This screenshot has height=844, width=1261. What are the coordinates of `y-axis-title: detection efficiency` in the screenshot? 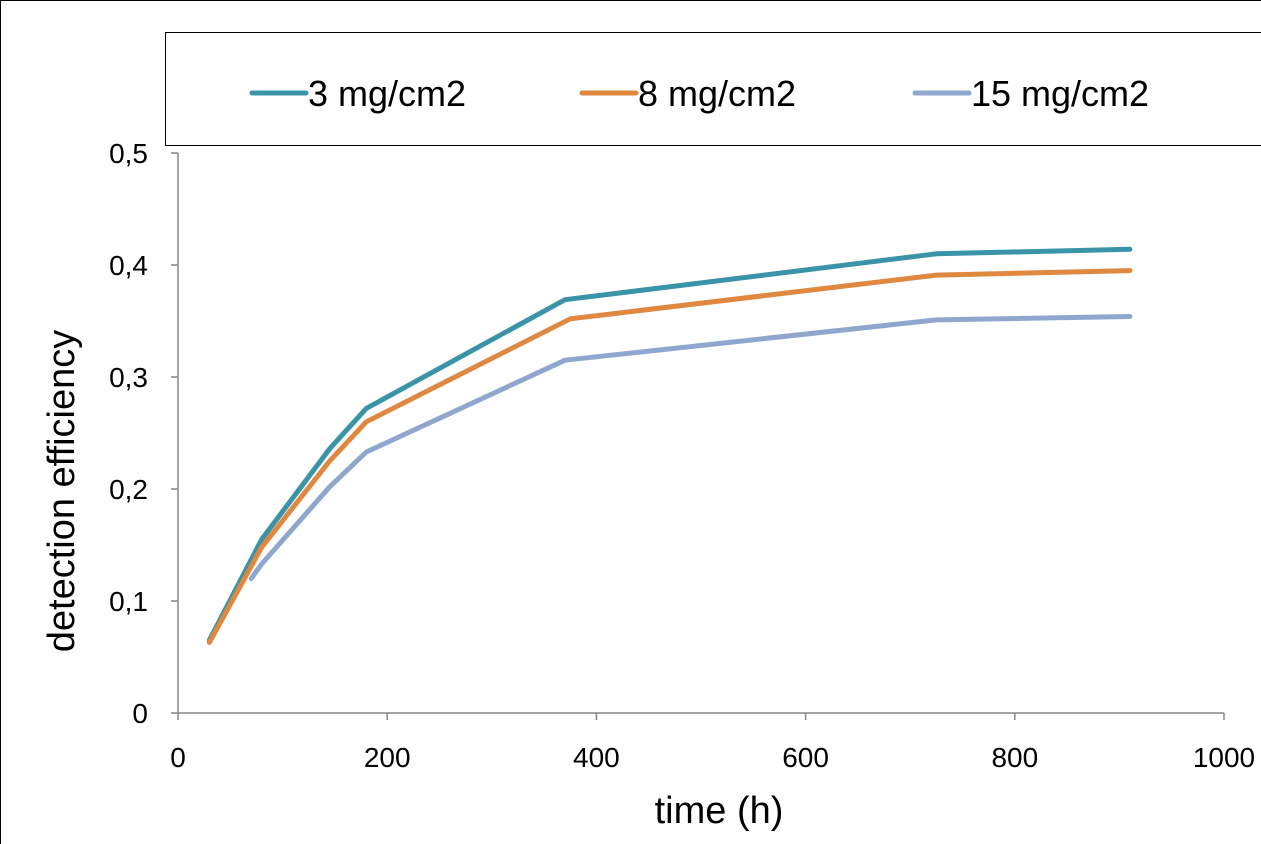 It's located at (62, 491).